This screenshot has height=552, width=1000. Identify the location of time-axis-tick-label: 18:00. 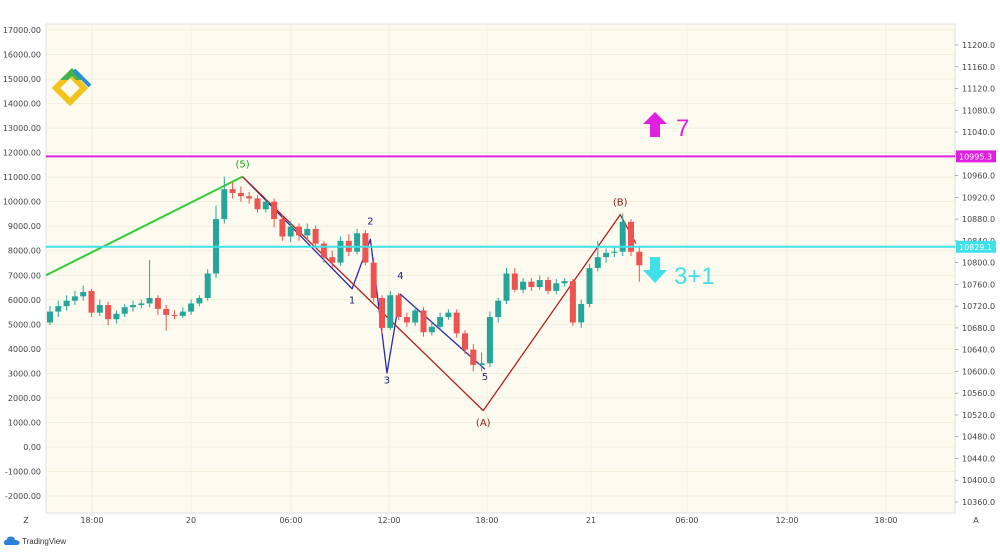
(885, 520).